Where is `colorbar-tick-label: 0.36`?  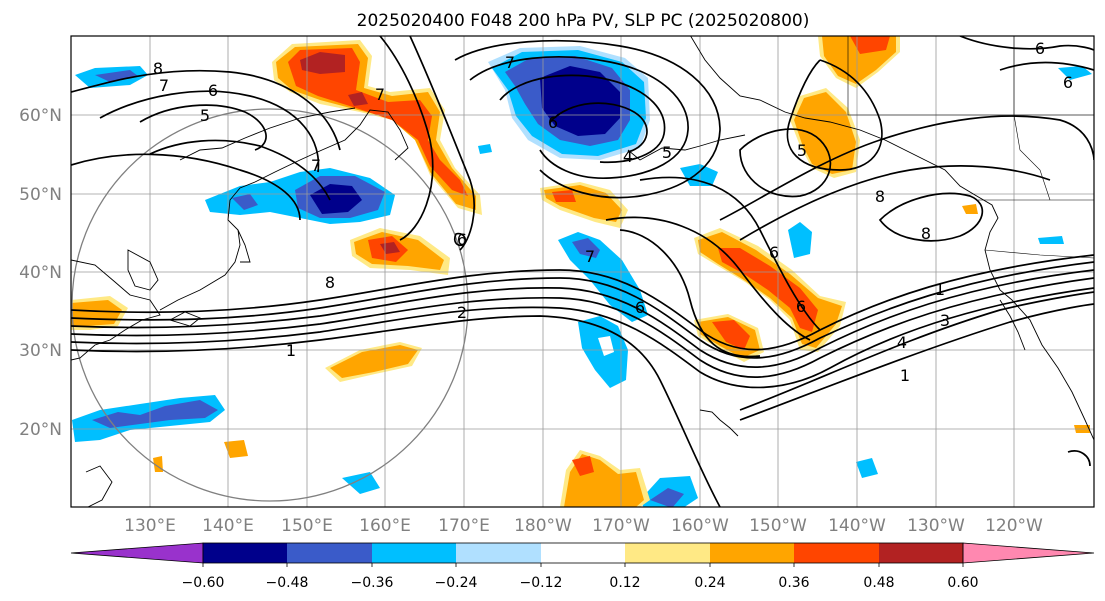 colorbar-tick-label: 0.36 is located at coordinates (793, 583).